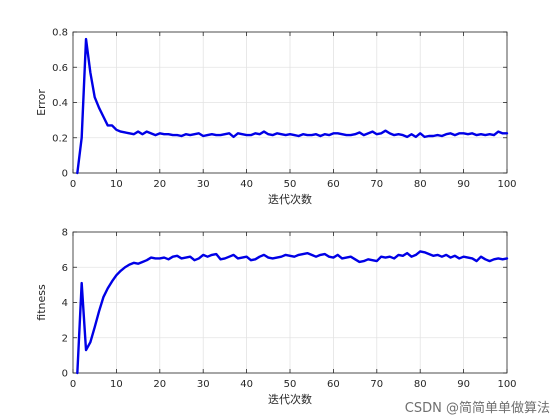 Image resolution: width=560 pixels, height=420 pixels. What do you see at coordinates (65, 374) in the screenshot?
I see `fitness-ytick-label-0: 0` at bounding box center [65, 374].